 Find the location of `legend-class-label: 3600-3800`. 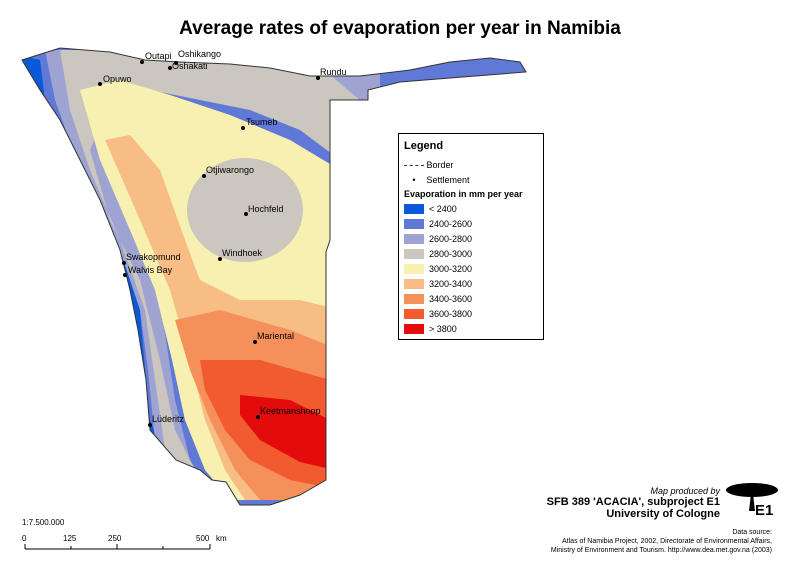

legend-class-label: 3600-3800 is located at coordinates (451, 314).